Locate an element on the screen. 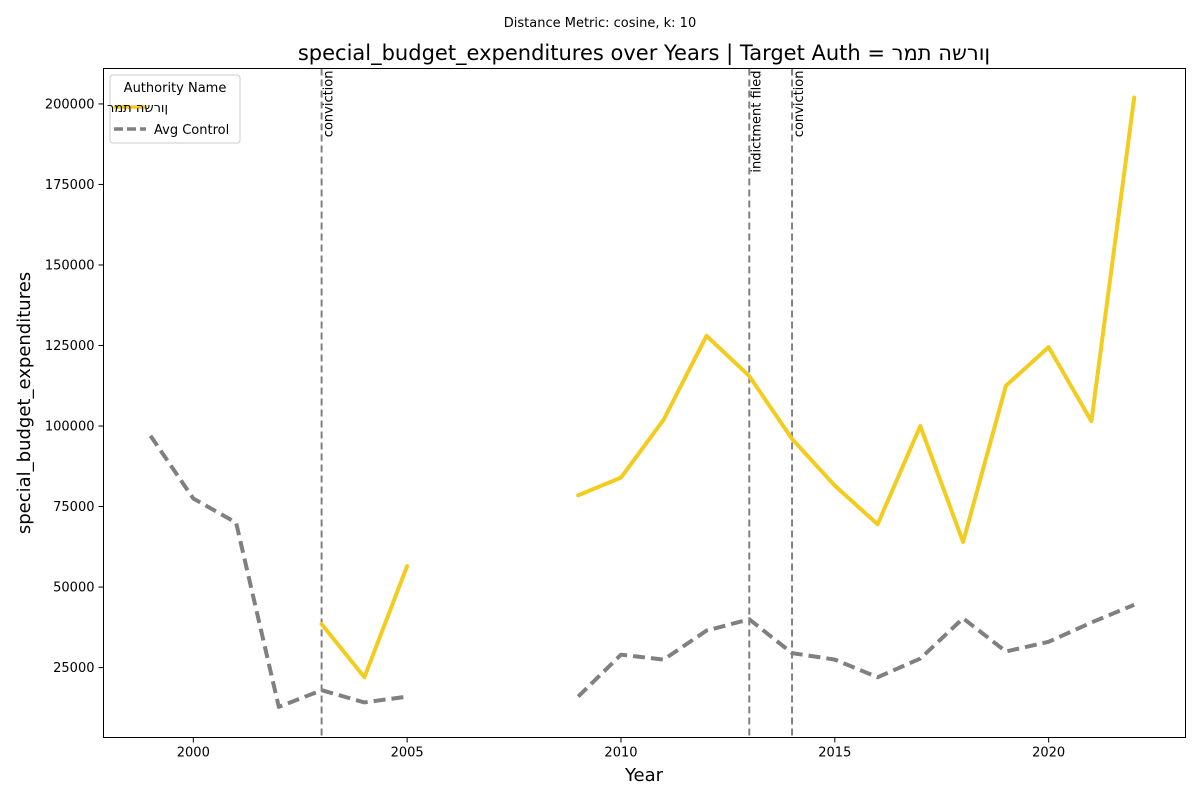 The height and width of the screenshot is (800, 1200). legend-label-target: ןורשה תמר is located at coordinates (137, 108).